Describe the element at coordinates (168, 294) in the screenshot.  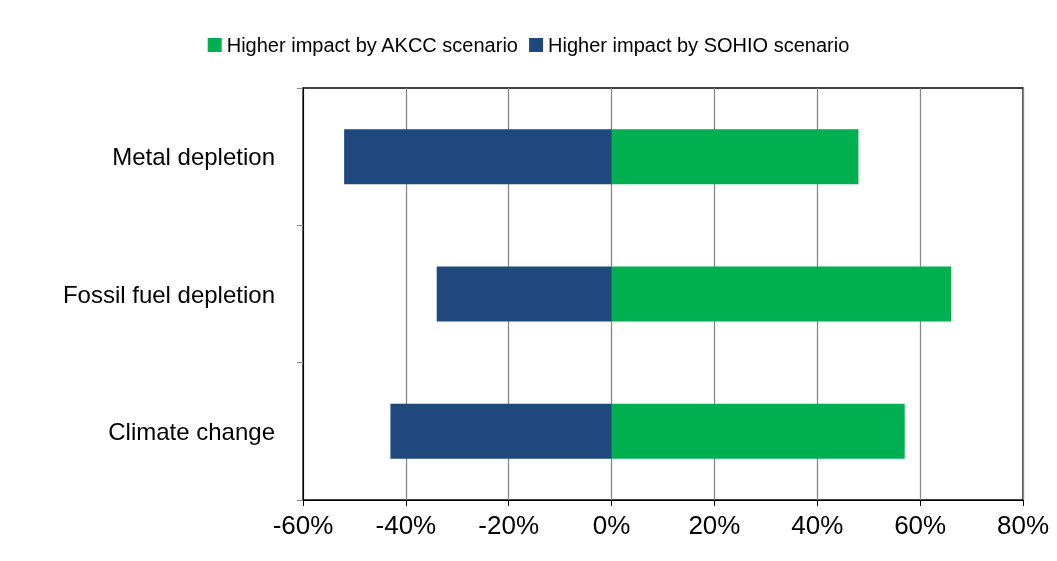
I see `y-tick-label: Fossil fuel depletion` at that location.